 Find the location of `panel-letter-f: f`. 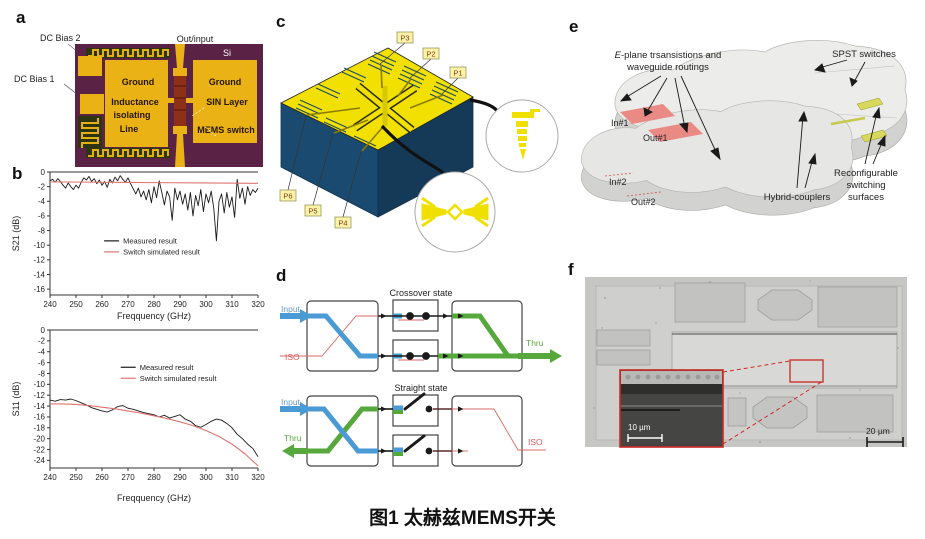

panel-letter-f: f is located at coordinates (571, 269).